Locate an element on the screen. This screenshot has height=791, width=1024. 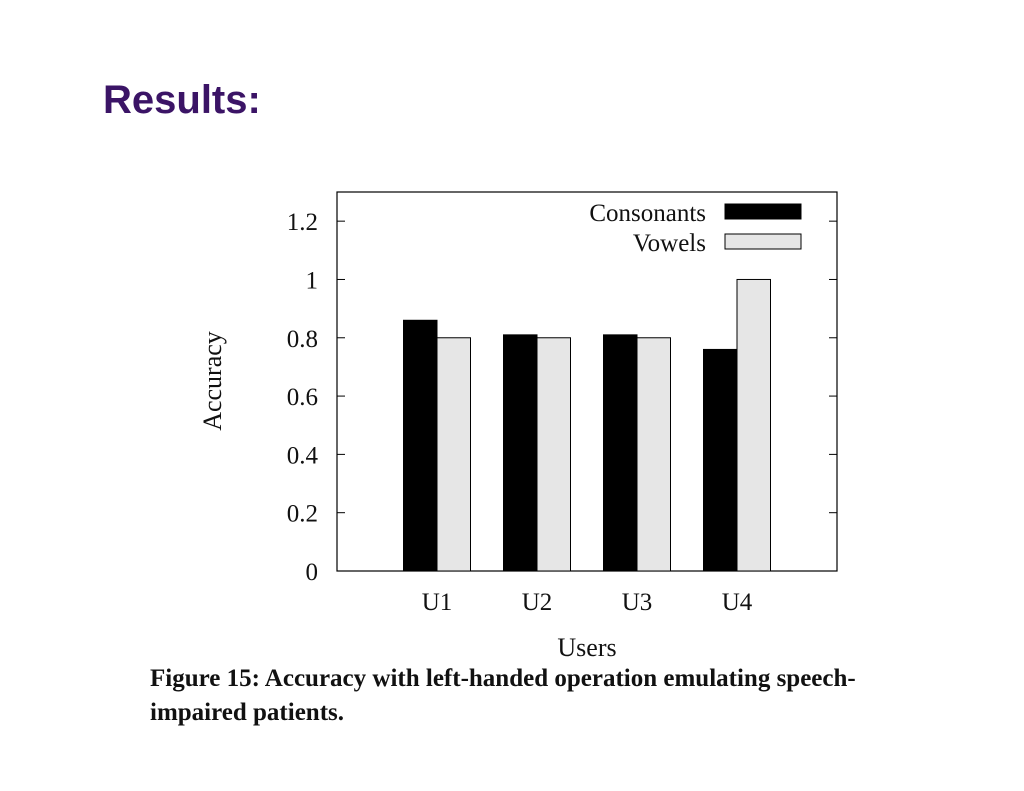
bar-vowels-u3 is located at coordinates (653, 454).